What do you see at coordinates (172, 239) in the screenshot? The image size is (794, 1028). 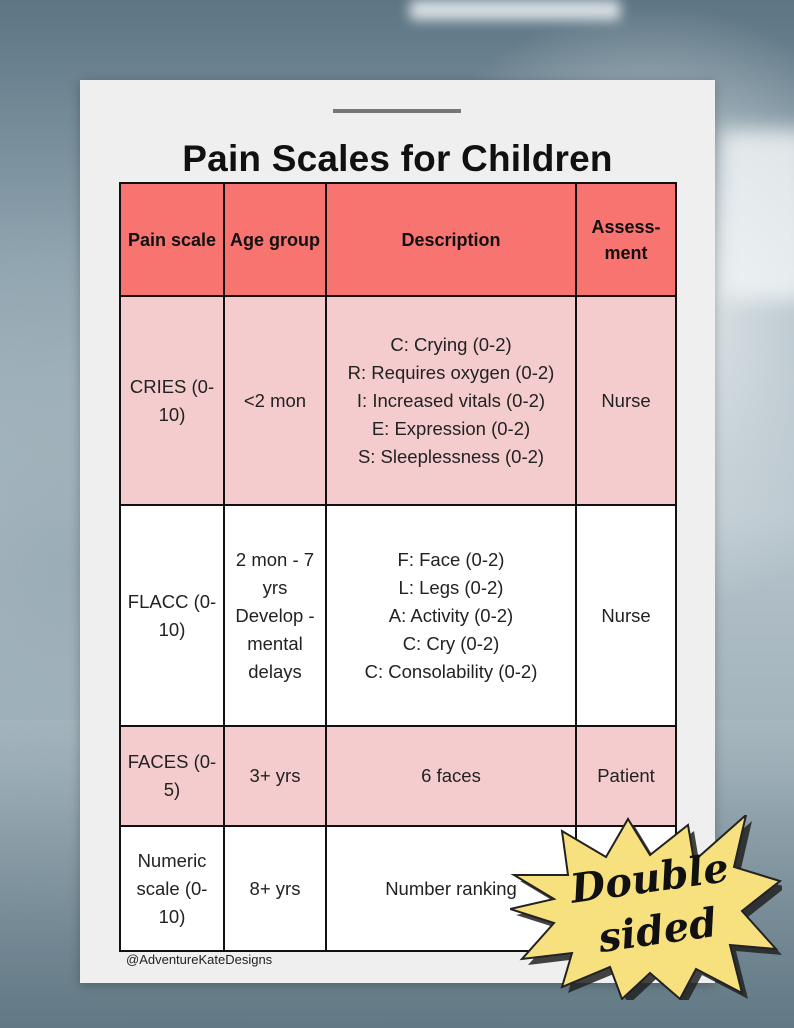 I see `header-pain-scale: Pain scale` at bounding box center [172, 239].